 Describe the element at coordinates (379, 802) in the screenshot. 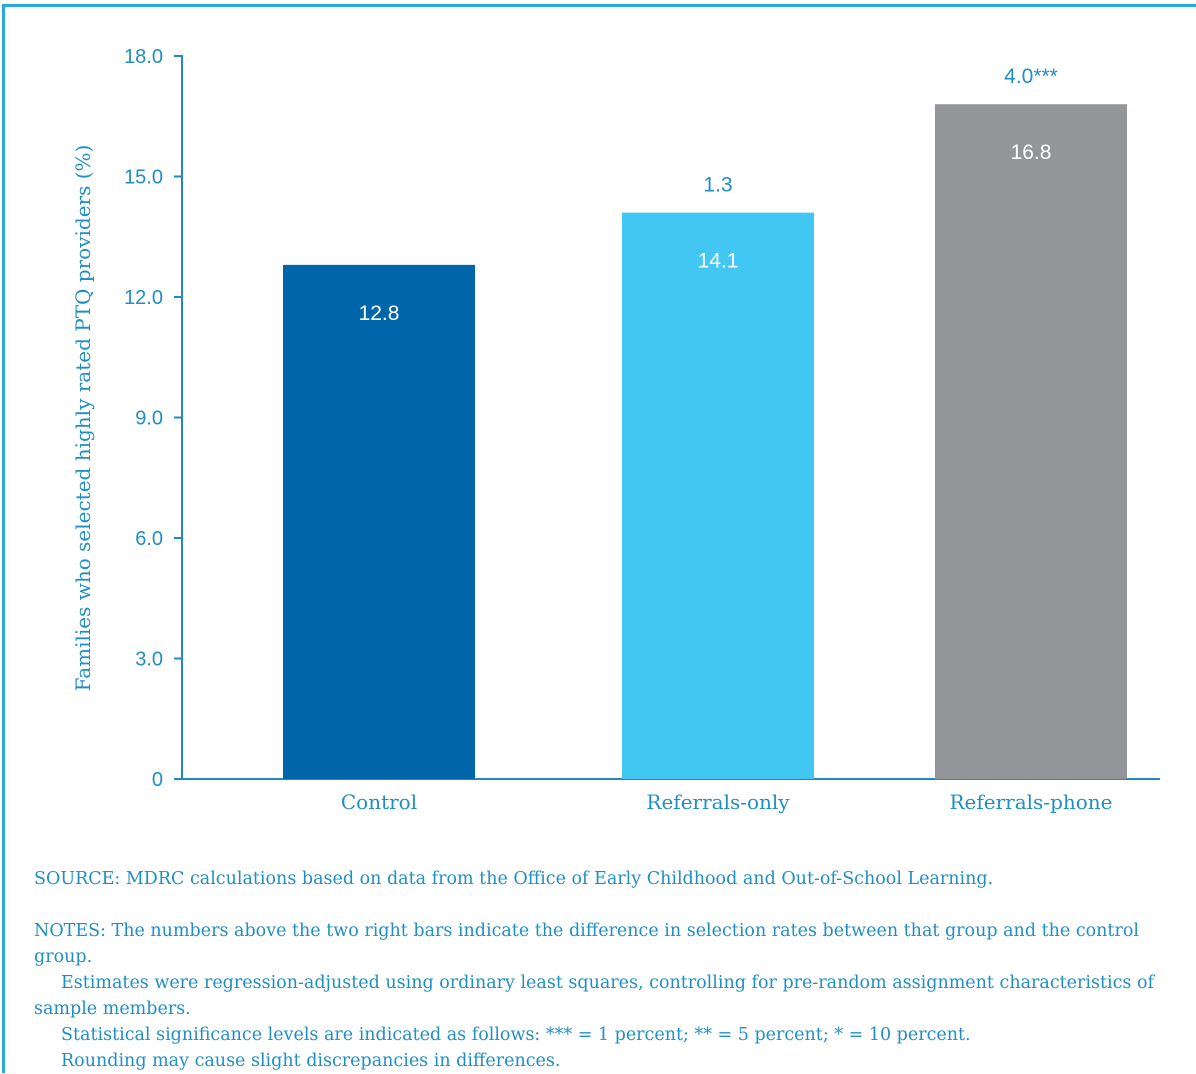

I see `category-label: Control` at that location.